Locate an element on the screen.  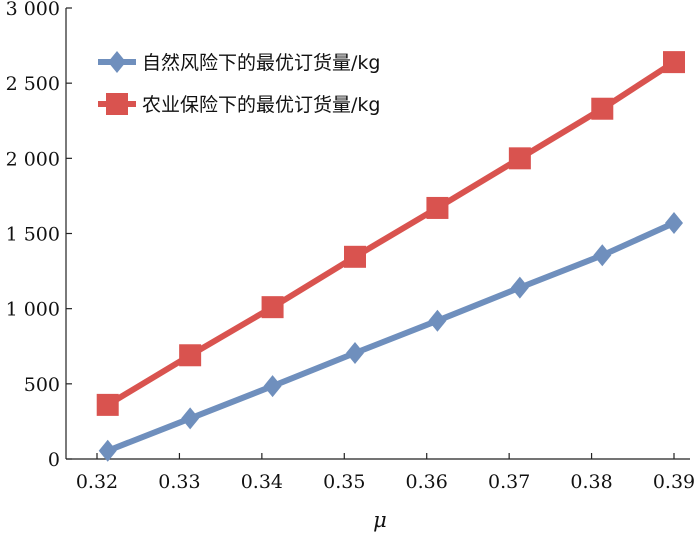
legend-label: 农业保险下的最优订货量/kg is located at coordinates (261, 105).